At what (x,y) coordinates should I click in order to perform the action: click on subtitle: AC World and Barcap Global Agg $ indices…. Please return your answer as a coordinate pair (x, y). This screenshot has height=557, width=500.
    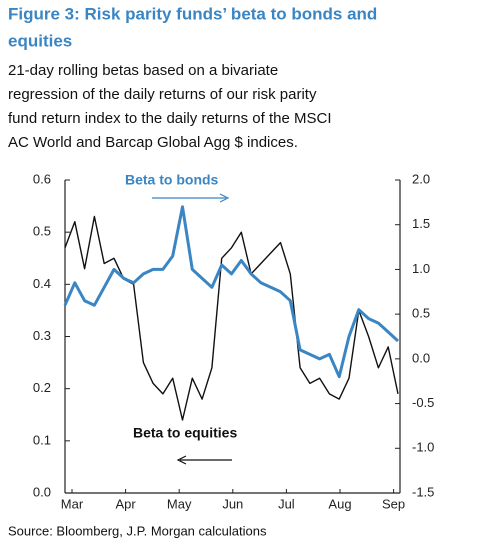
    Looking at the image, I should click on (153, 142).